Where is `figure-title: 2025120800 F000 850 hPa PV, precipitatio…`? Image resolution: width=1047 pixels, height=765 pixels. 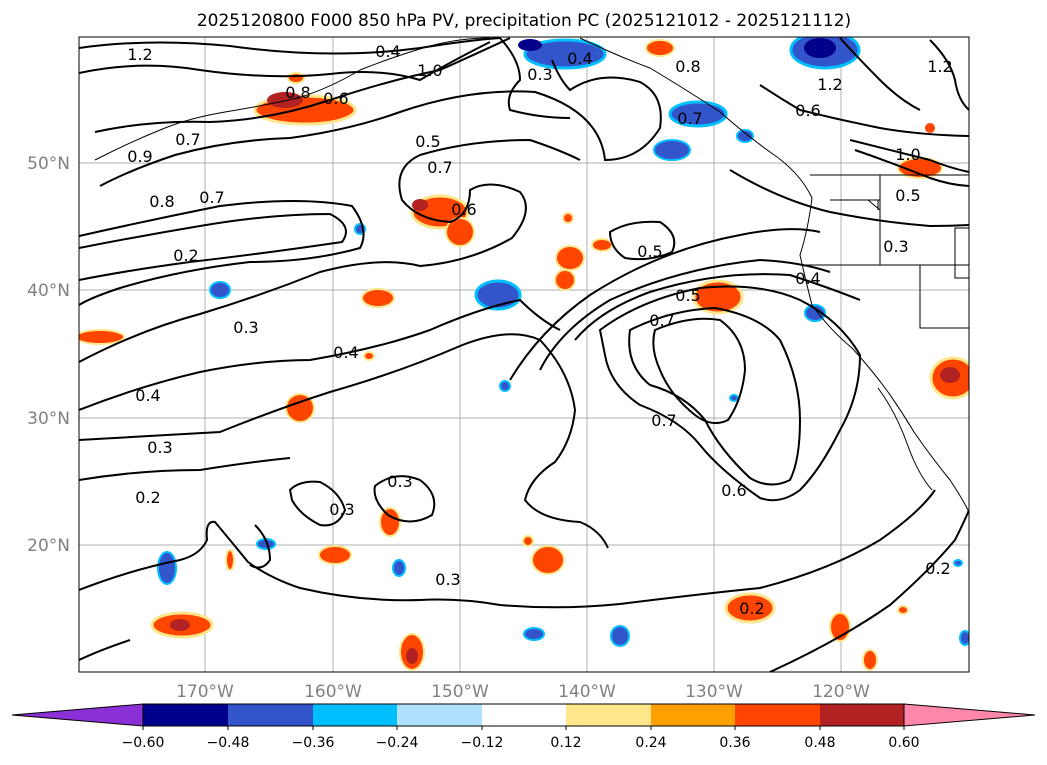 figure-title: 2025120800 F000 850 hPa PV, precipitatio… is located at coordinates (524, 21).